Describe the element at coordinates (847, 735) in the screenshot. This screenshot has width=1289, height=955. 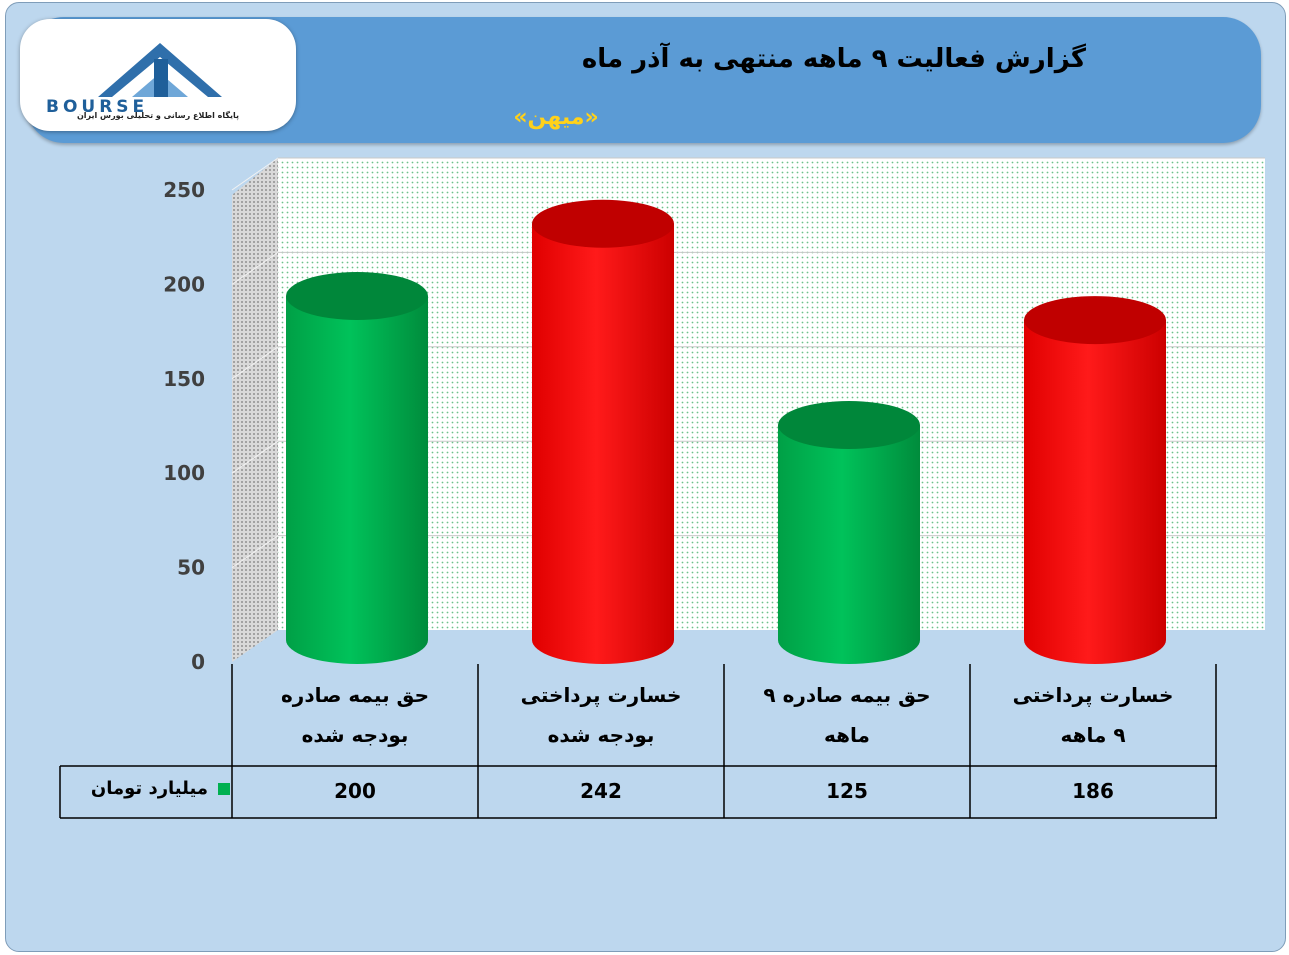
I see `category-line: ماهه` at that location.